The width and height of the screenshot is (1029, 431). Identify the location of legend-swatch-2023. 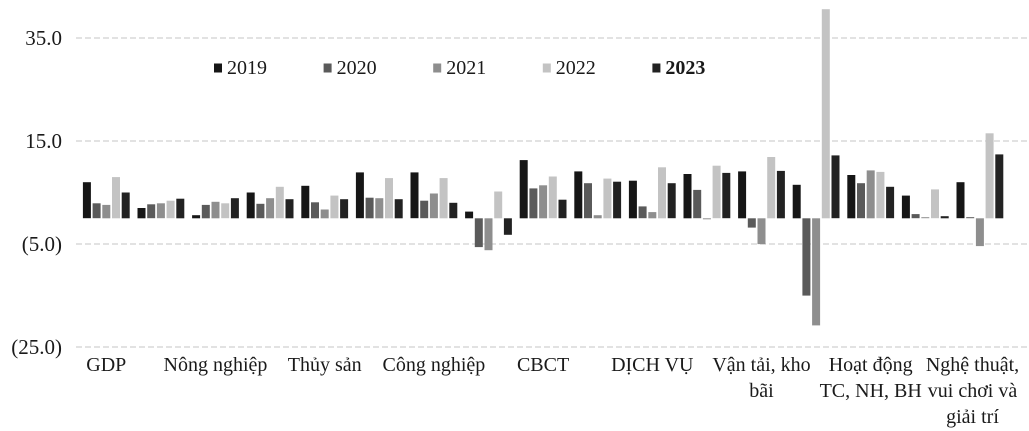
(656, 68).